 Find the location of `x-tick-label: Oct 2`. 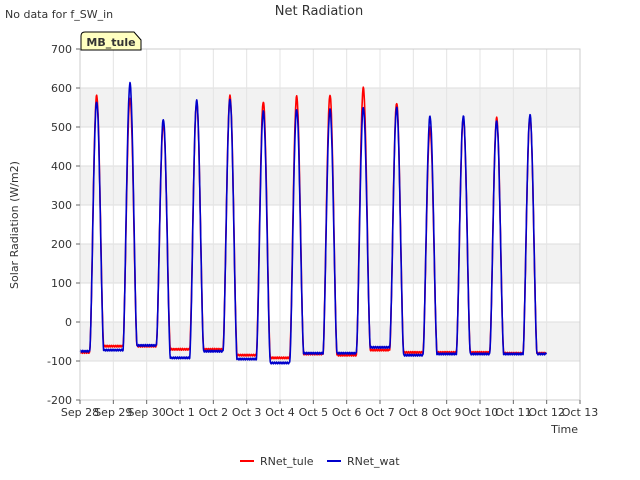

x-tick-label: Oct 2 is located at coordinates (214, 412).